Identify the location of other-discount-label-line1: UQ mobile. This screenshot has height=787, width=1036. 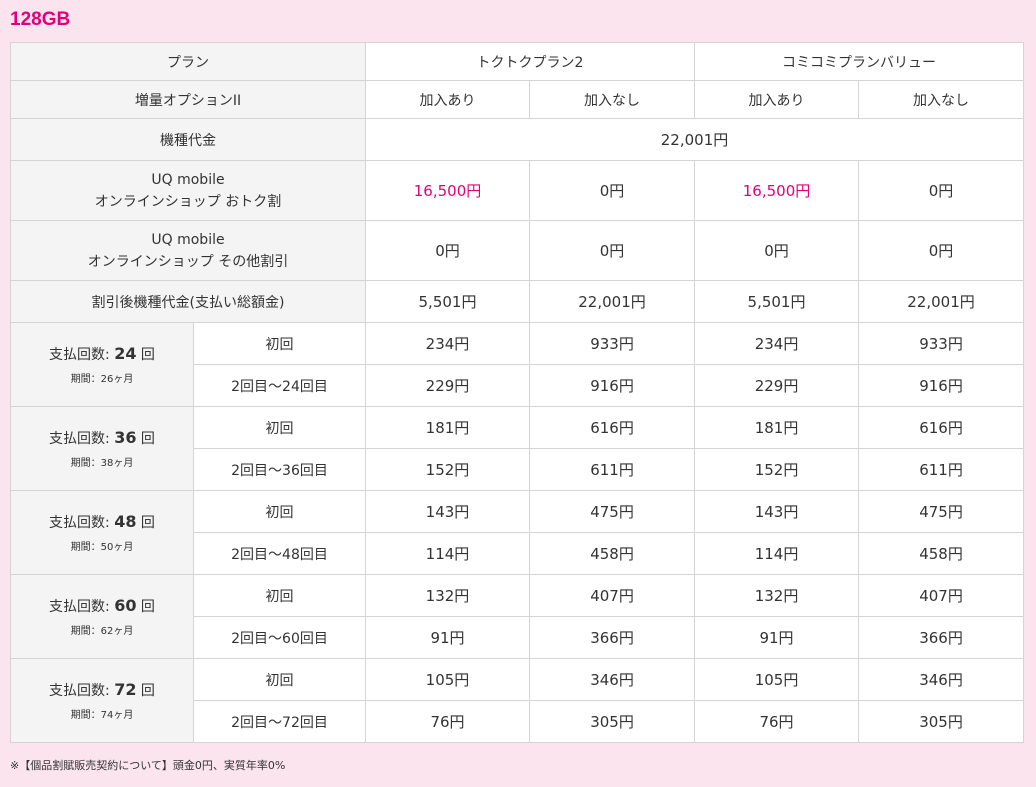
(188, 239).